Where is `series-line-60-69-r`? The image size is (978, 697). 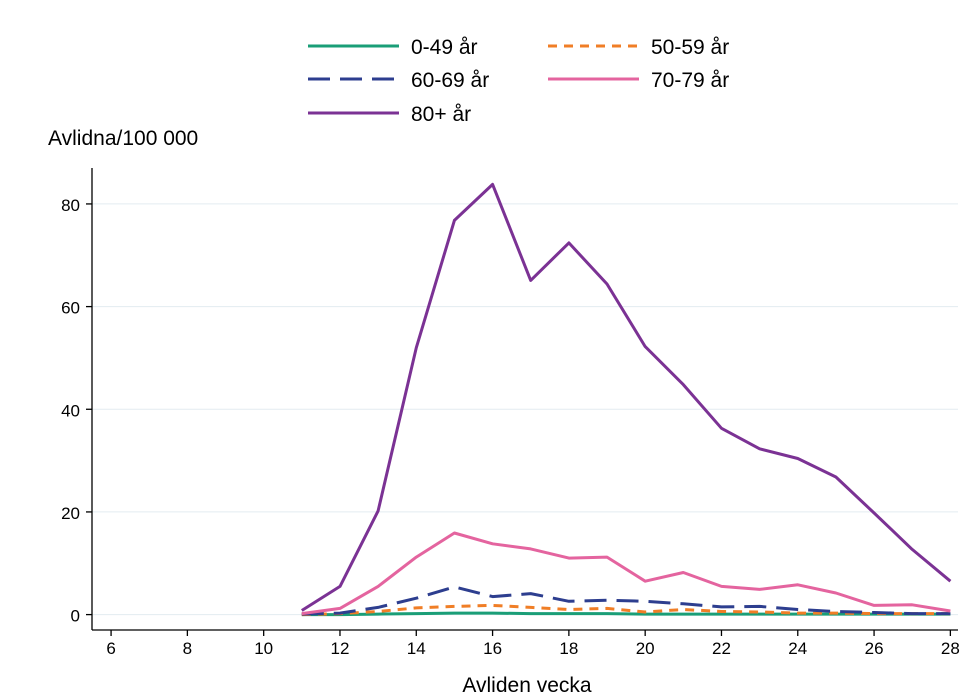
series-line-60-69-r is located at coordinates (626, 600).